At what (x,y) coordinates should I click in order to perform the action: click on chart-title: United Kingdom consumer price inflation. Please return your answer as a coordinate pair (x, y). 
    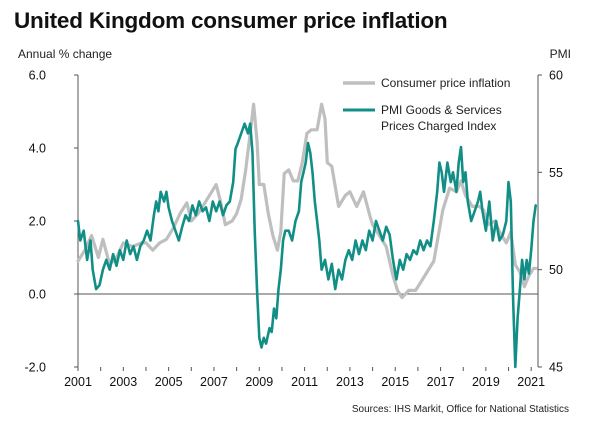
    Looking at the image, I should click on (231, 20).